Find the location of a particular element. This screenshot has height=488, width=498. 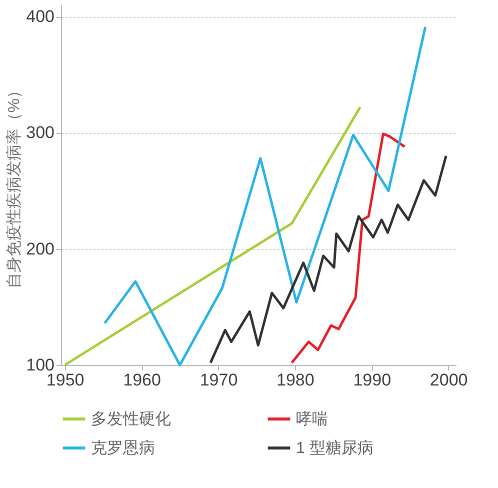

y-tick-label: 300 is located at coordinates (40, 132).